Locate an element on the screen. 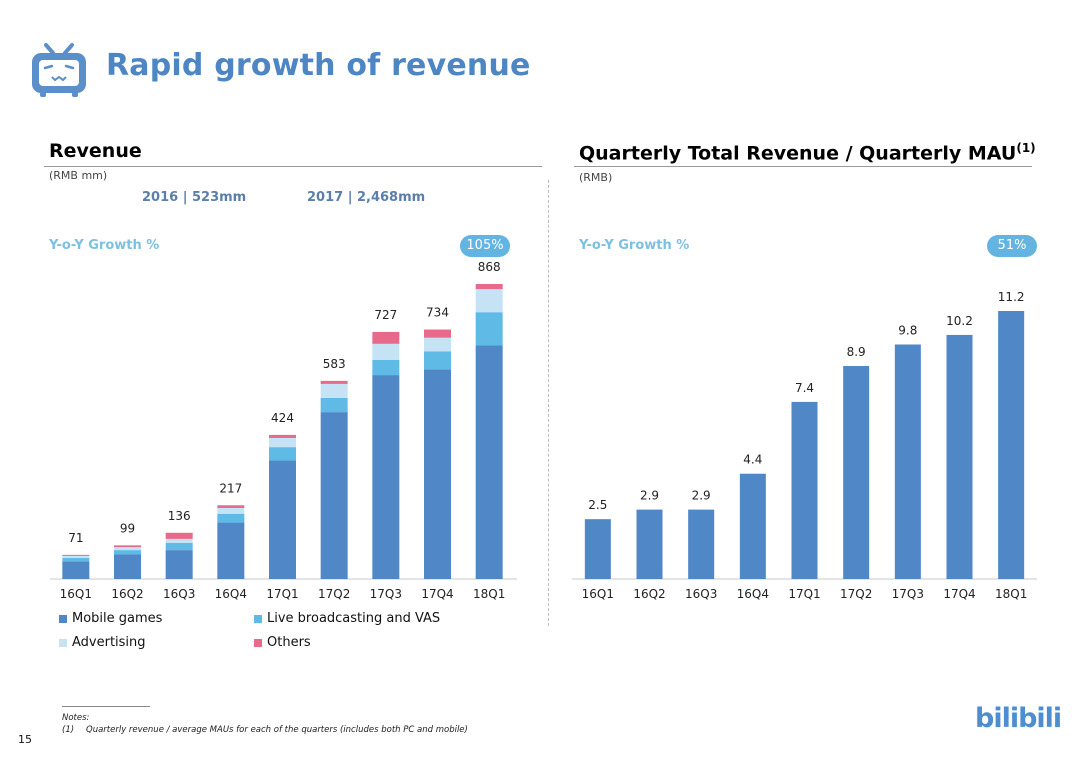 Image resolution: width=1080 pixels, height=763 pixels. arpu-x-tick-17q4: 17Q4 is located at coordinates (959, 594).